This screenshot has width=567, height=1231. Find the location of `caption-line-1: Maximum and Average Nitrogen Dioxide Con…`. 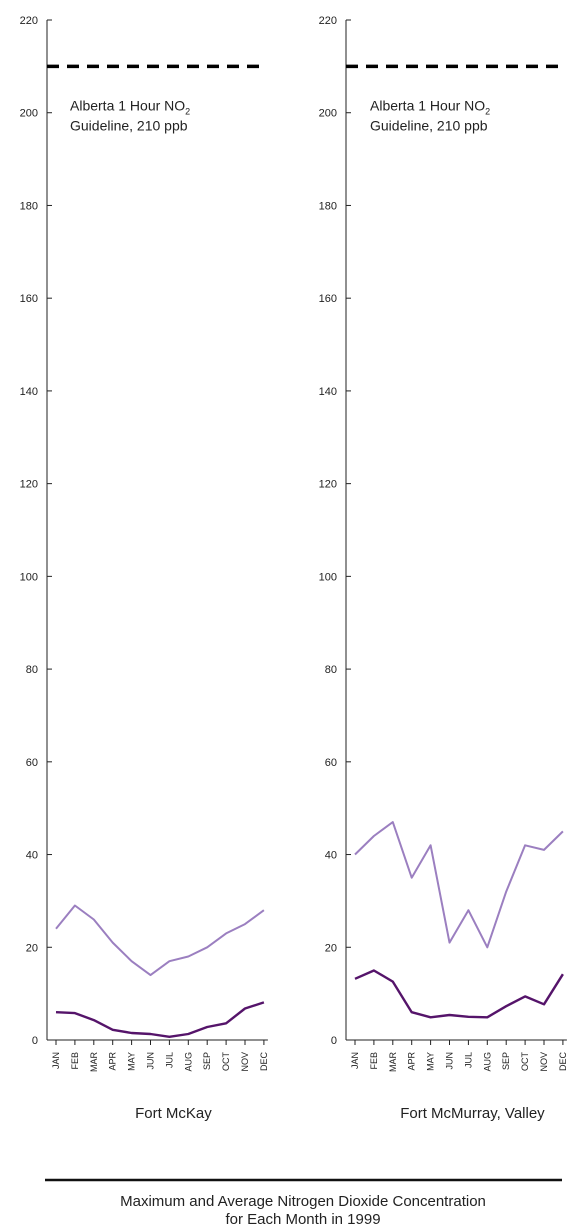

caption-line-1: Maximum and Average Nitrogen Dioxide Con… is located at coordinates (303, 1201).